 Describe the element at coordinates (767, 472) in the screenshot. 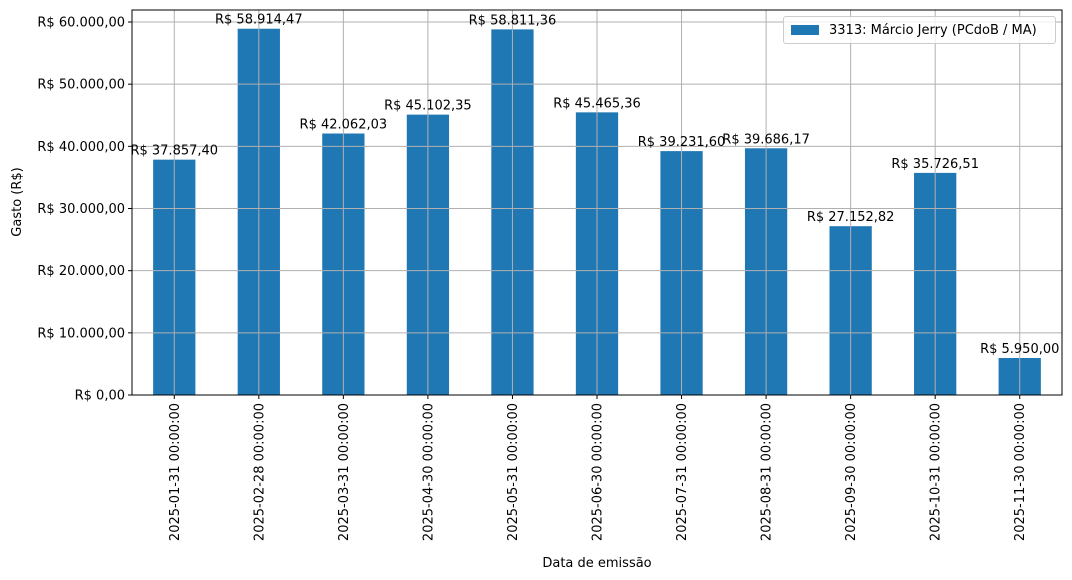

I see `x-tick-label: 2025-08-31 00:00:00` at that location.